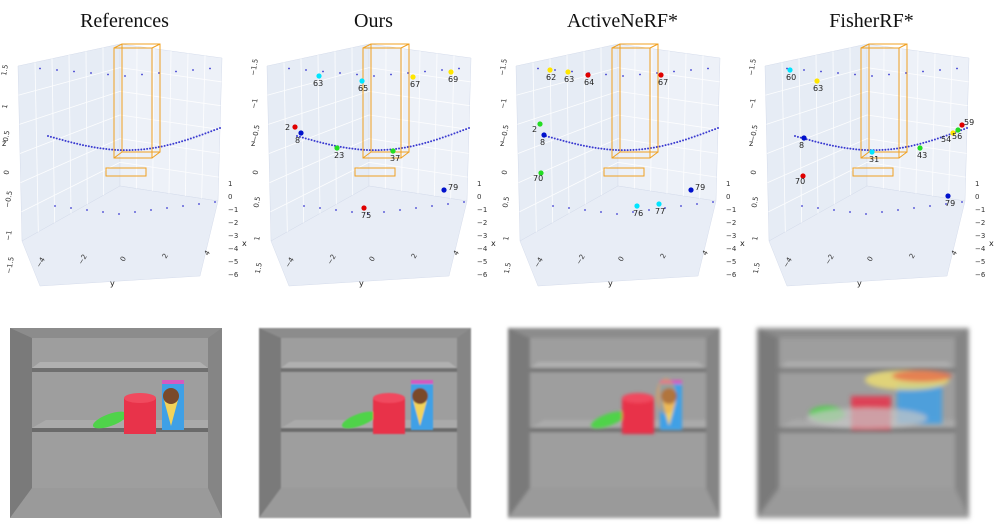  Describe the element at coordinates (110, 420) in the screenshot. I see `green-object` at that location.